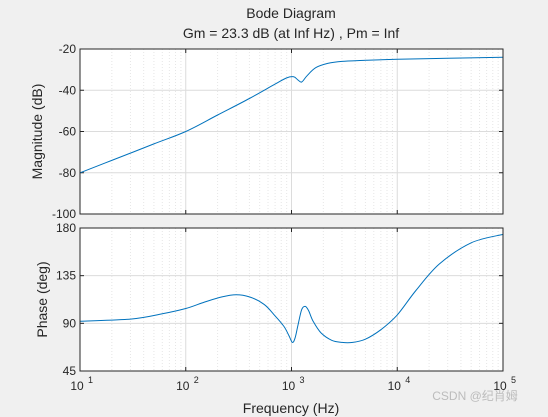  Describe the element at coordinates (68, 90) in the screenshot. I see `y-tick-label: -40` at that location.